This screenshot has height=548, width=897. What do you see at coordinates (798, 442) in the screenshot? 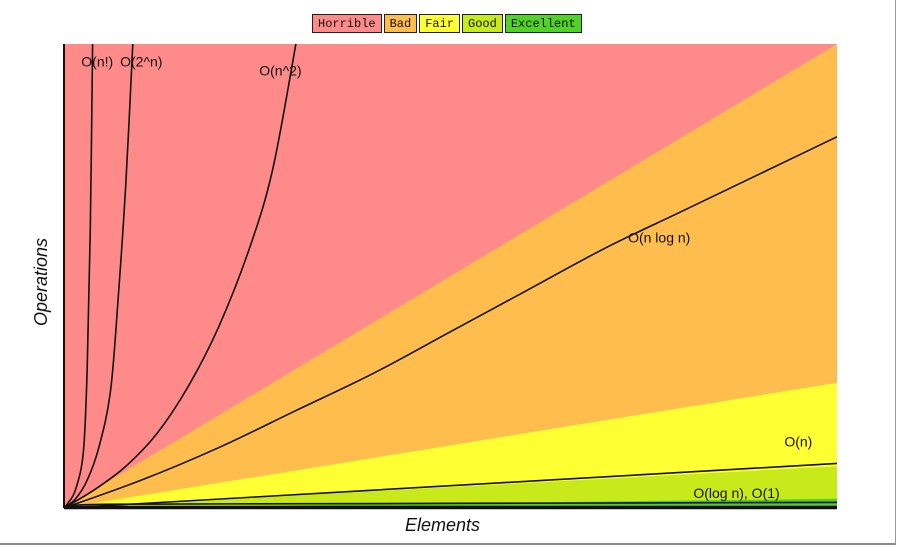
I see `curve-label-o-n: O(n)` at bounding box center [798, 442].